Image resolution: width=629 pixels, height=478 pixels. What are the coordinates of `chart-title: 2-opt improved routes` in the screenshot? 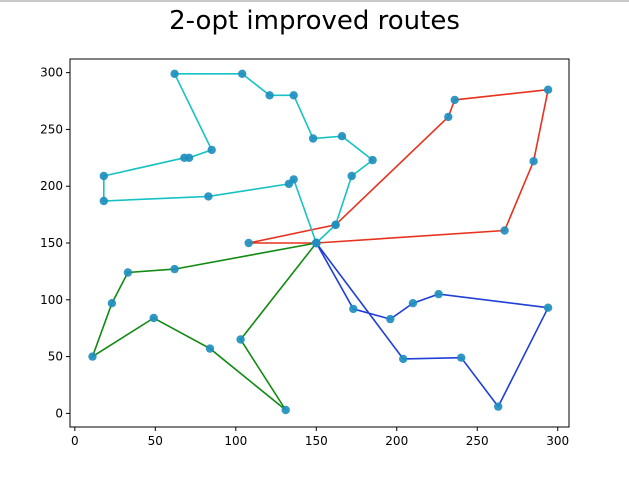 It's located at (314, 21).